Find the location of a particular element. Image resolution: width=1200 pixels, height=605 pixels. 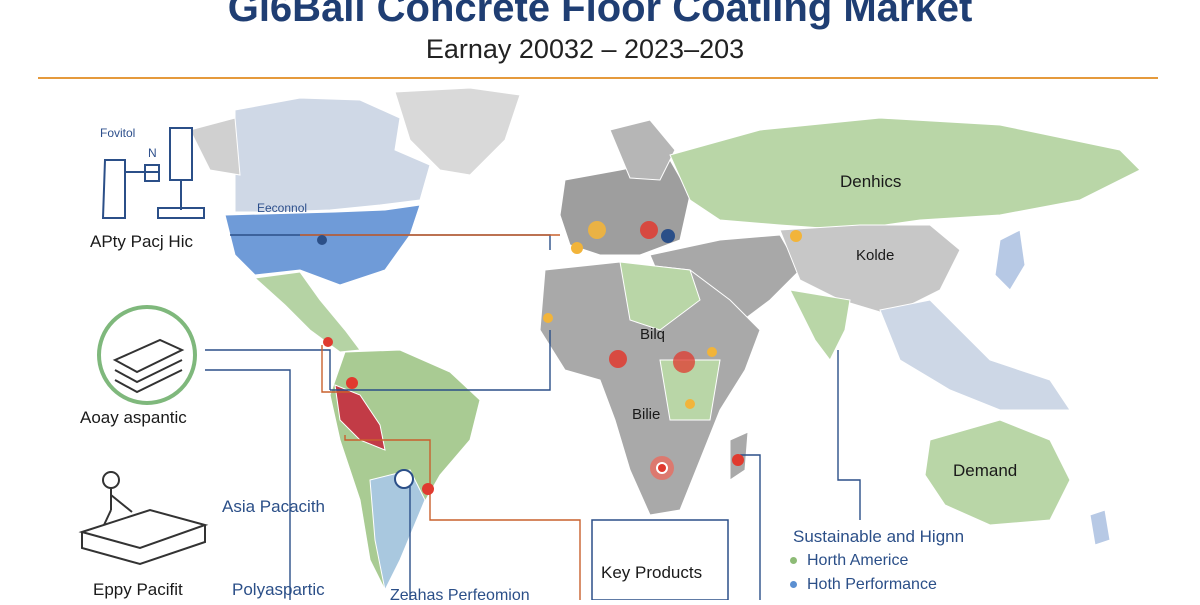

layers-icon-ring is located at coordinates (147, 355).